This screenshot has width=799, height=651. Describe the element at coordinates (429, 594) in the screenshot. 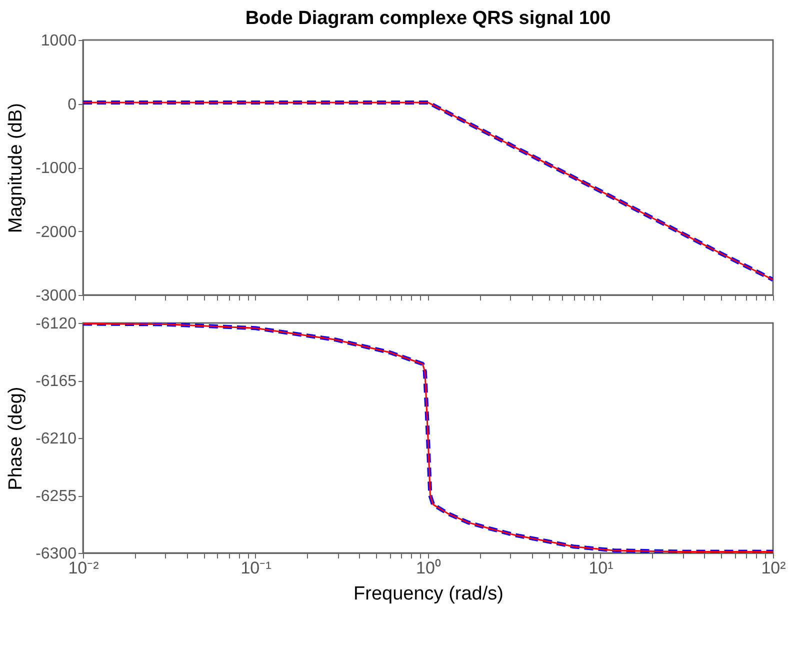

I see `x-axis-title: Frequency (rad/s)` at that location.